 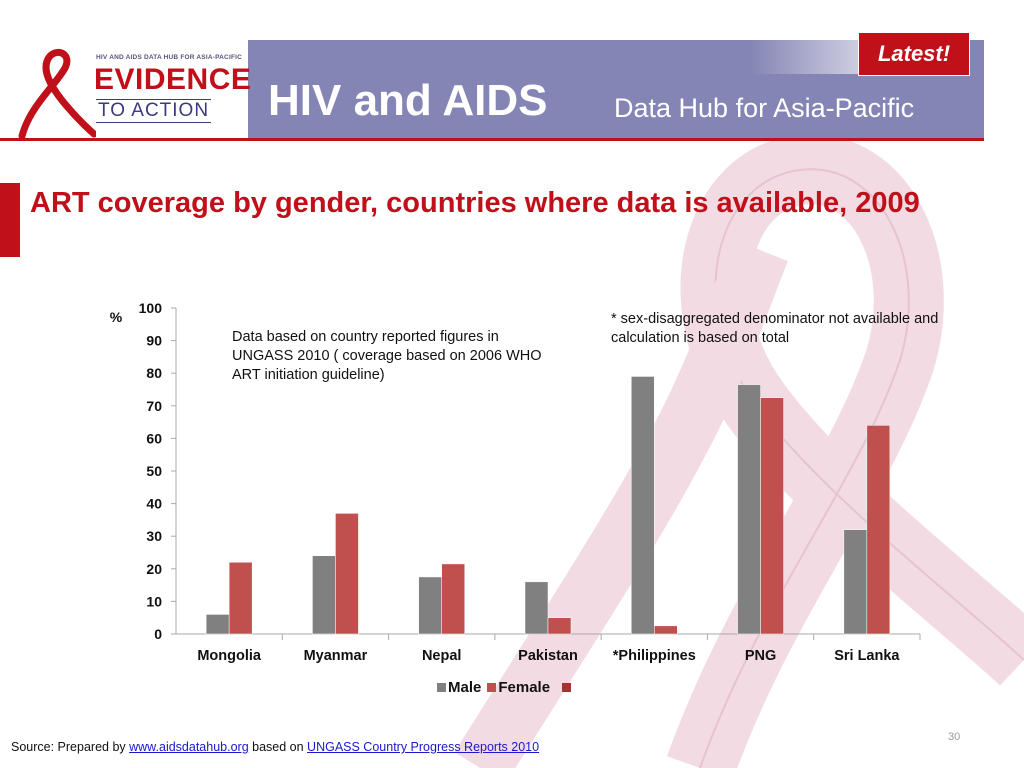 I want to click on page-subtitle: Data Hub for Asia-Pacific, so click(x=764, y=108).